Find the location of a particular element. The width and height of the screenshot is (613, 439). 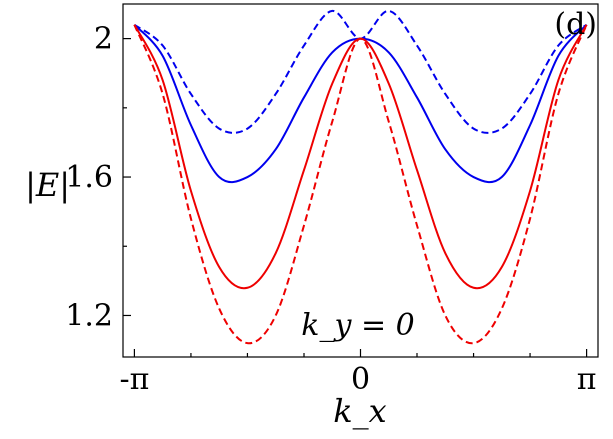

x-tick-label-3: π is located at coordinates (587, 379).